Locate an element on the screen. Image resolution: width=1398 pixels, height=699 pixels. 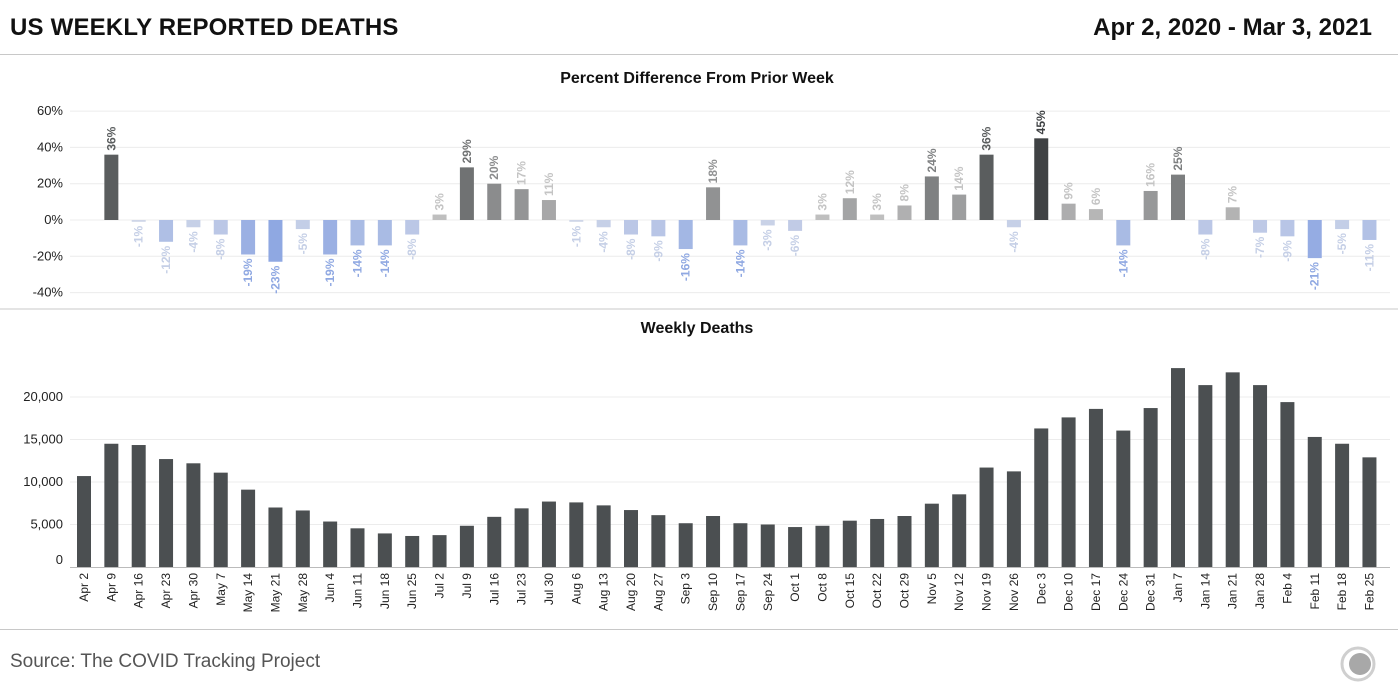
x-tick-label: Nov 12 is located at coordinates (959, 592).